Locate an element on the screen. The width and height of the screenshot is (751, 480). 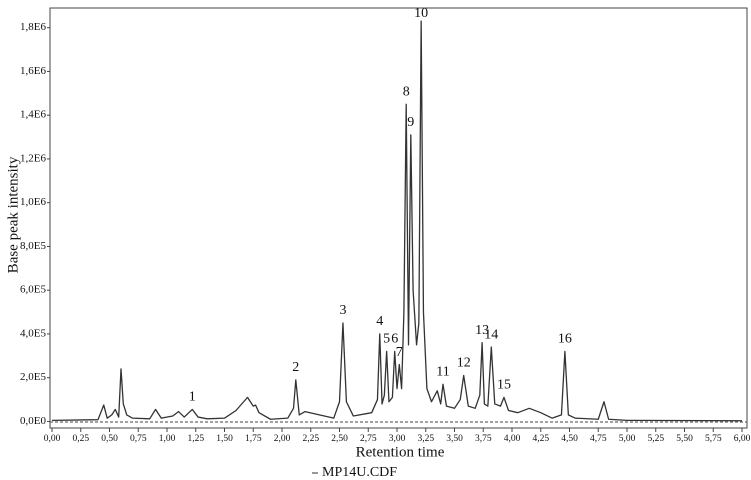
y-tick-label: 0,0E0 is located at coordinates (33, 421).